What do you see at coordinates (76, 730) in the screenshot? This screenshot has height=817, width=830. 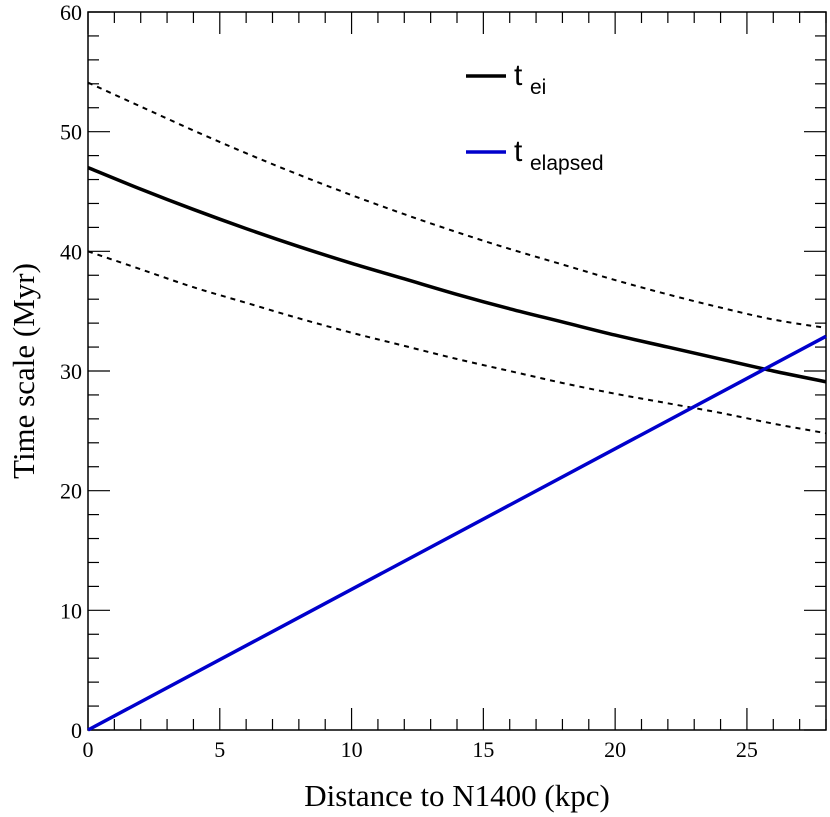 I see `y-tick-label: 0` at bounding box center [76, 730].